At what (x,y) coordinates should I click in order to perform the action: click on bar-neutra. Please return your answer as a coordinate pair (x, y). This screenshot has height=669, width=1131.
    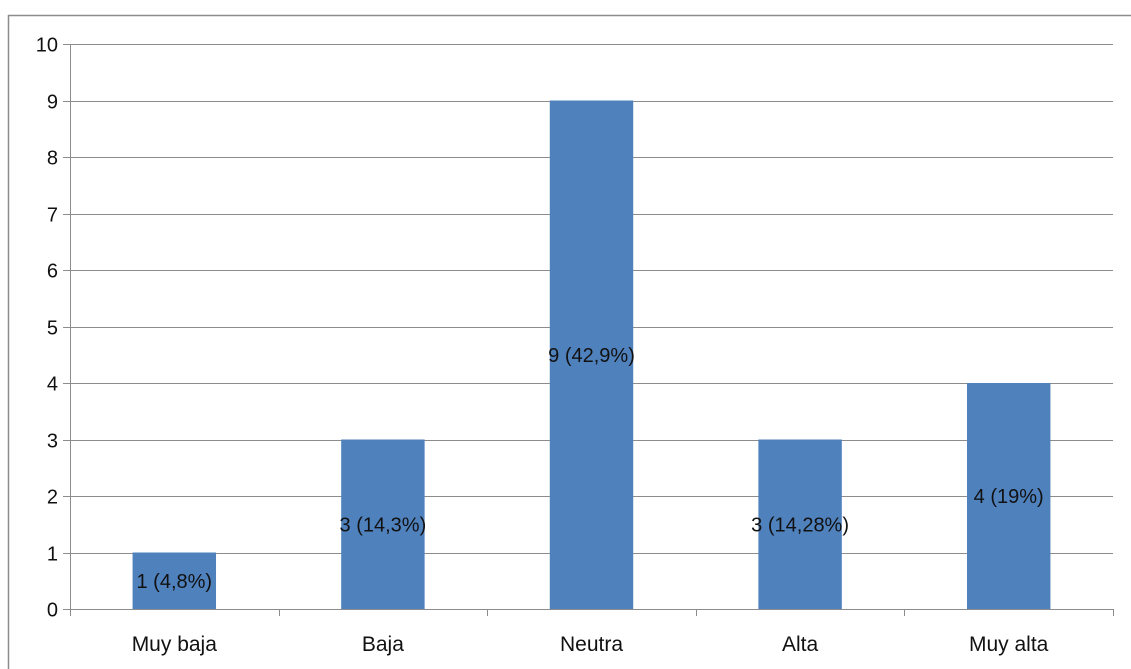
    Looking at the image, I should click on (591, 354).